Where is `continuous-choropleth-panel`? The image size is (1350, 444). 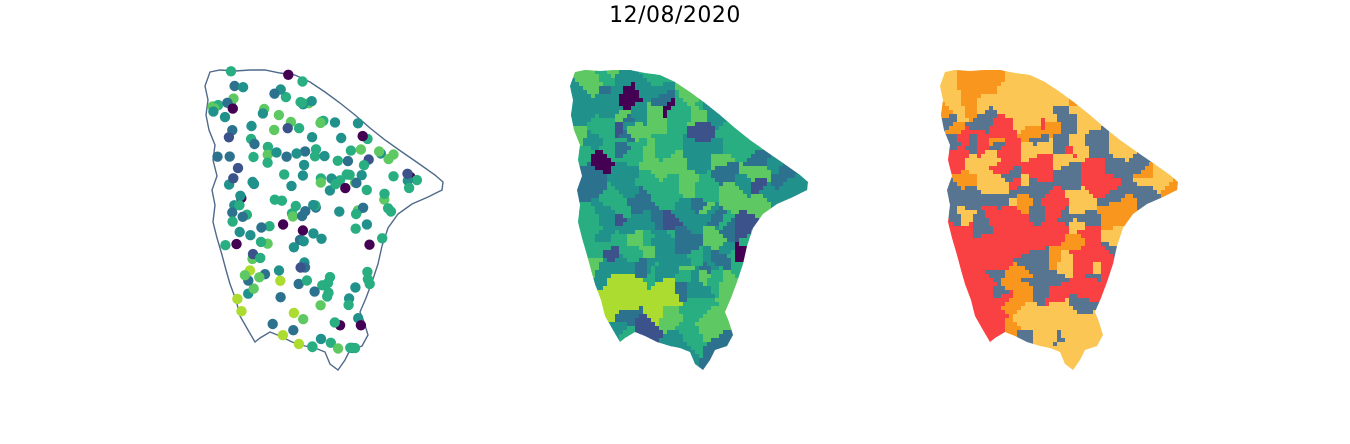
continuous-choropleth-panel is located at coordinates (689, 220).